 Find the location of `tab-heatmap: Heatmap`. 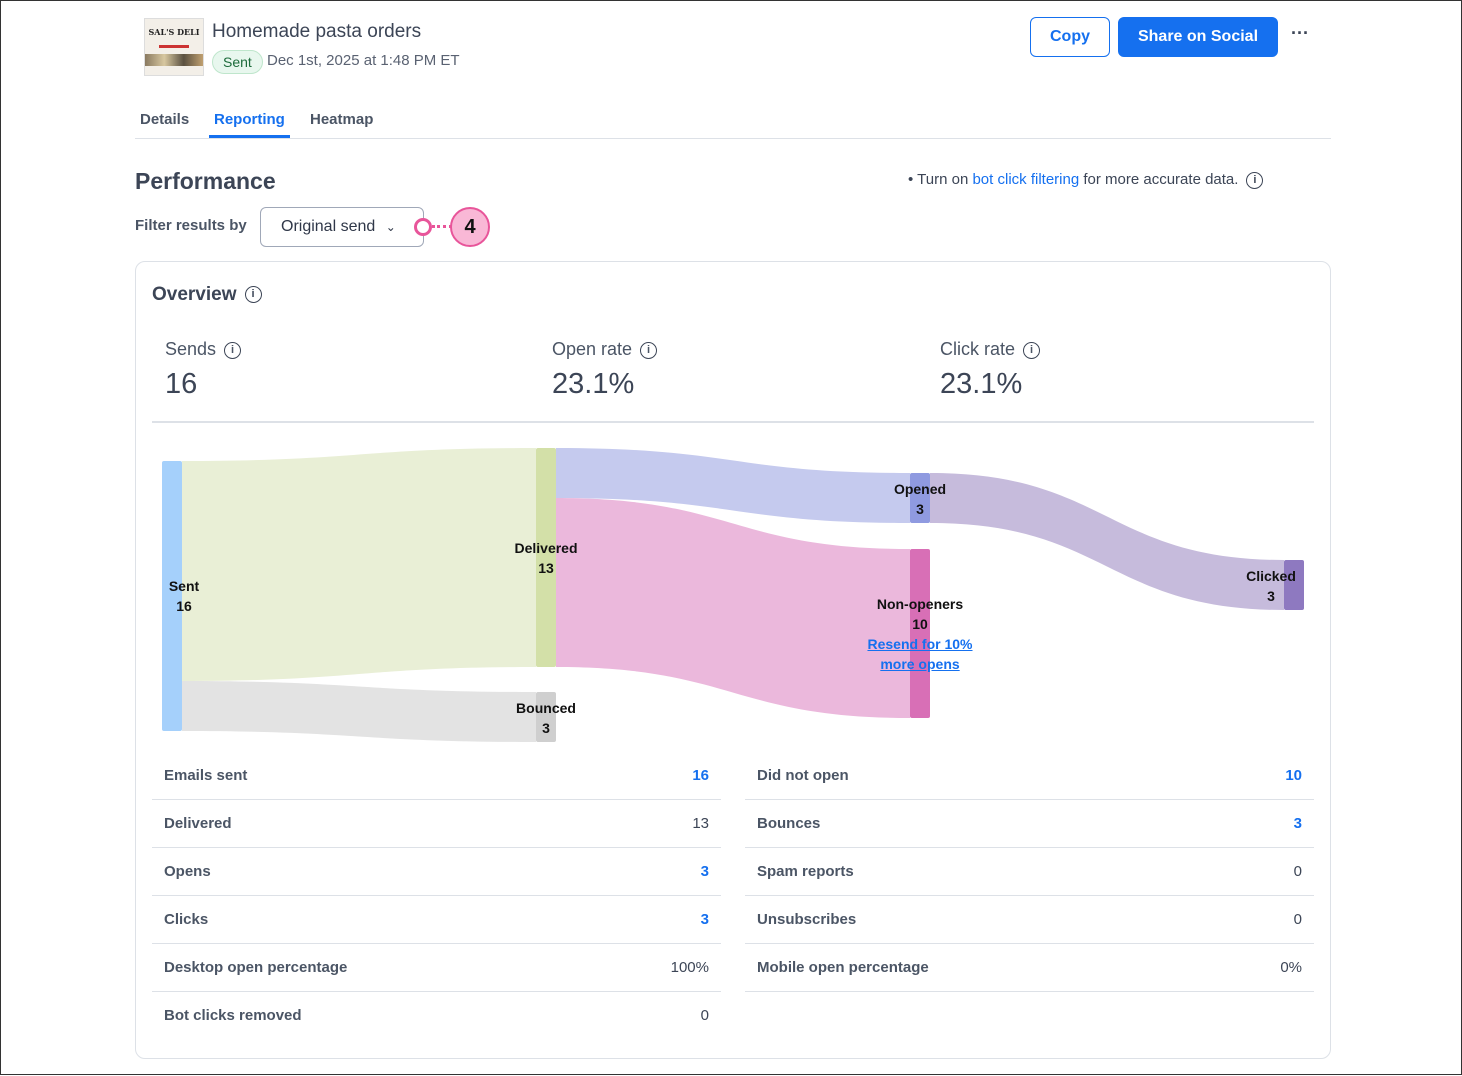

tab-heatmap: Heatmap is located at coordinates (342, 119).